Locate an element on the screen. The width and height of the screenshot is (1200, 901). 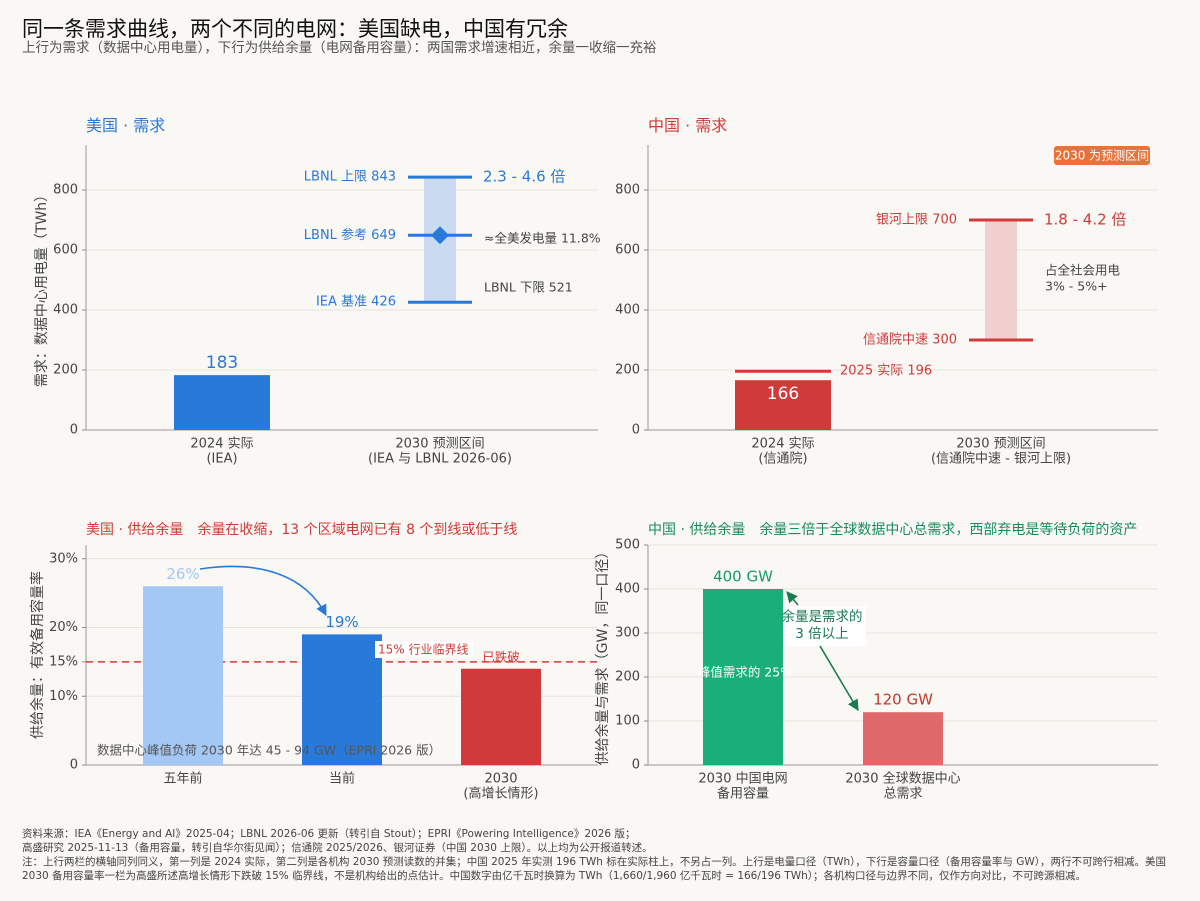
panel-title-main: 中国 · 需求 is located at coordinates (687, 125).